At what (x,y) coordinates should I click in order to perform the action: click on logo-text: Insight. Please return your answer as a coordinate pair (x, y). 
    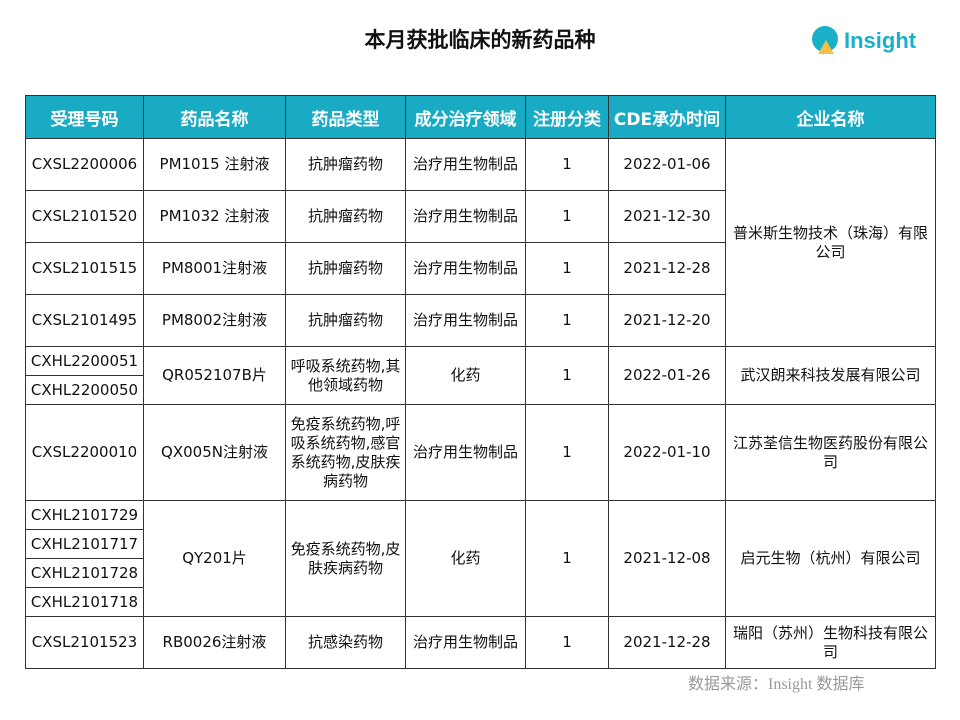
    Looking at the image, I should click on (880, 40).